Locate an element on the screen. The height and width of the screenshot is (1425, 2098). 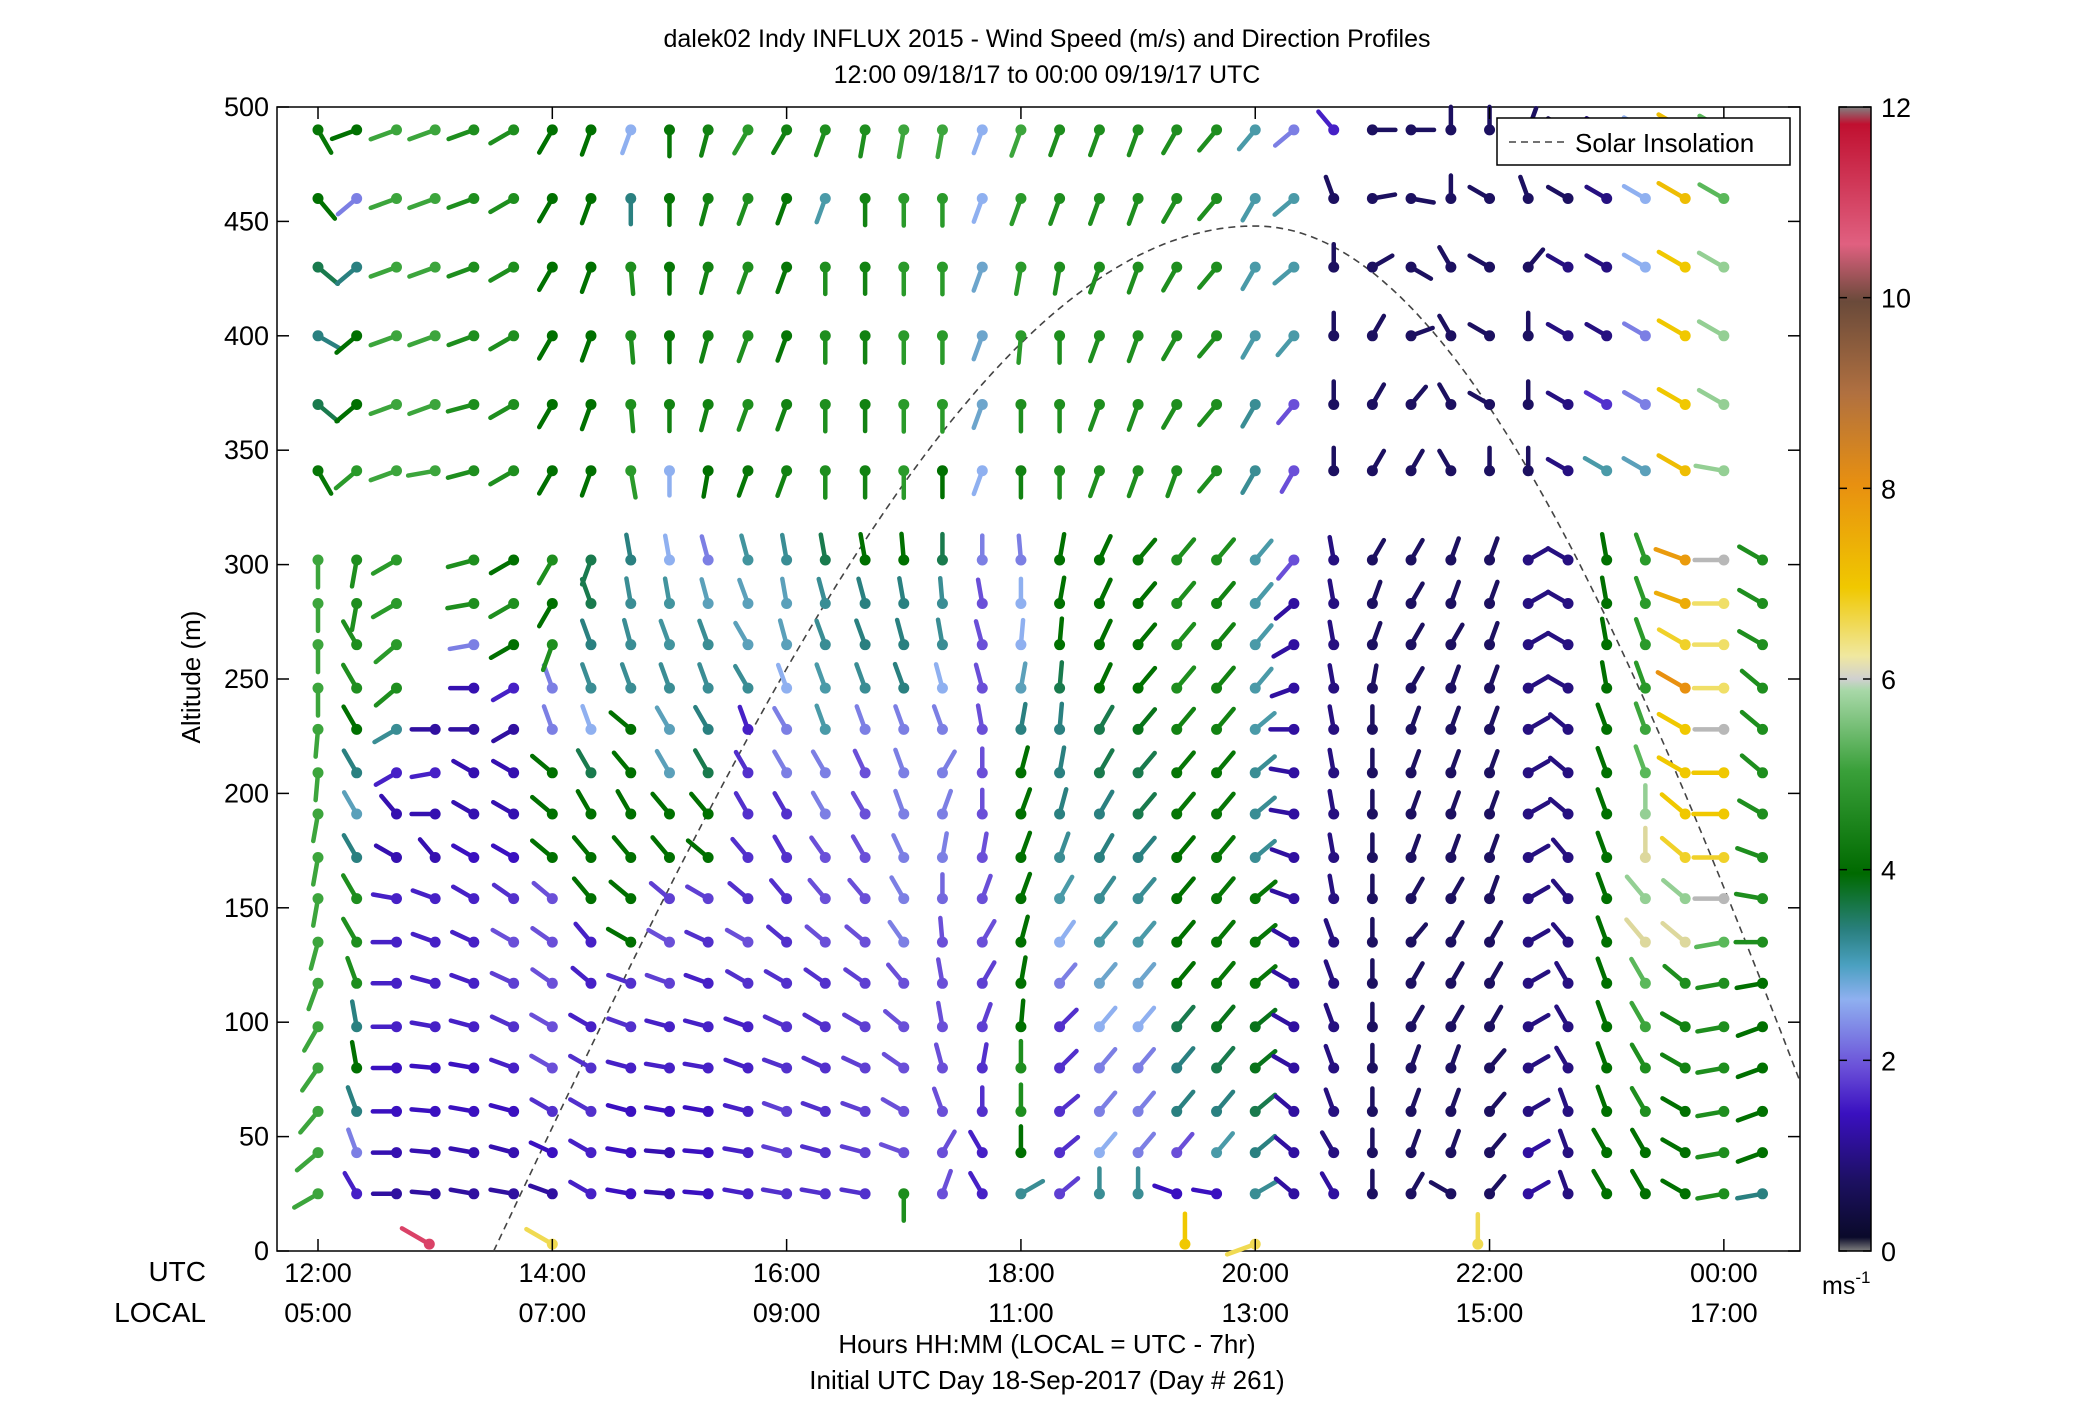
utc-row-label: UTC is located at coordinates (177, 1271).